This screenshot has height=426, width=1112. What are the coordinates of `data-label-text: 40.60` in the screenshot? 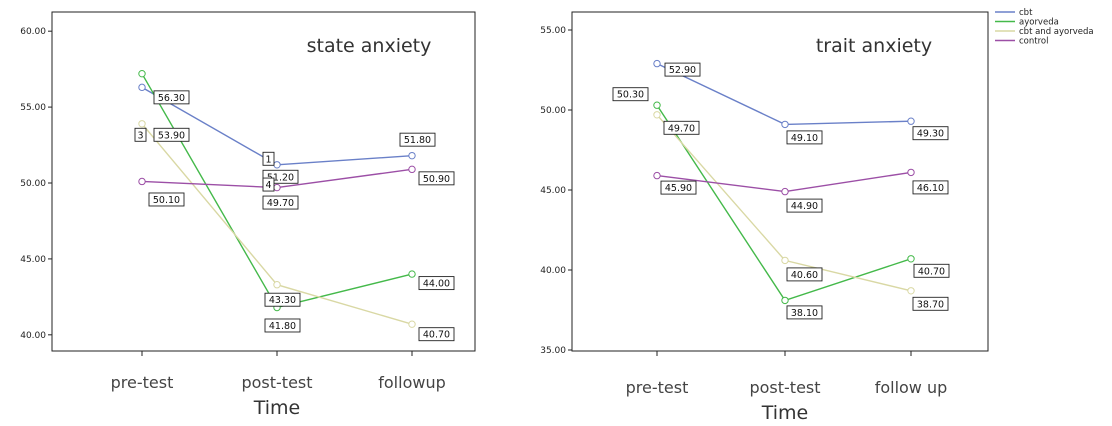 It's located at (804, 275).